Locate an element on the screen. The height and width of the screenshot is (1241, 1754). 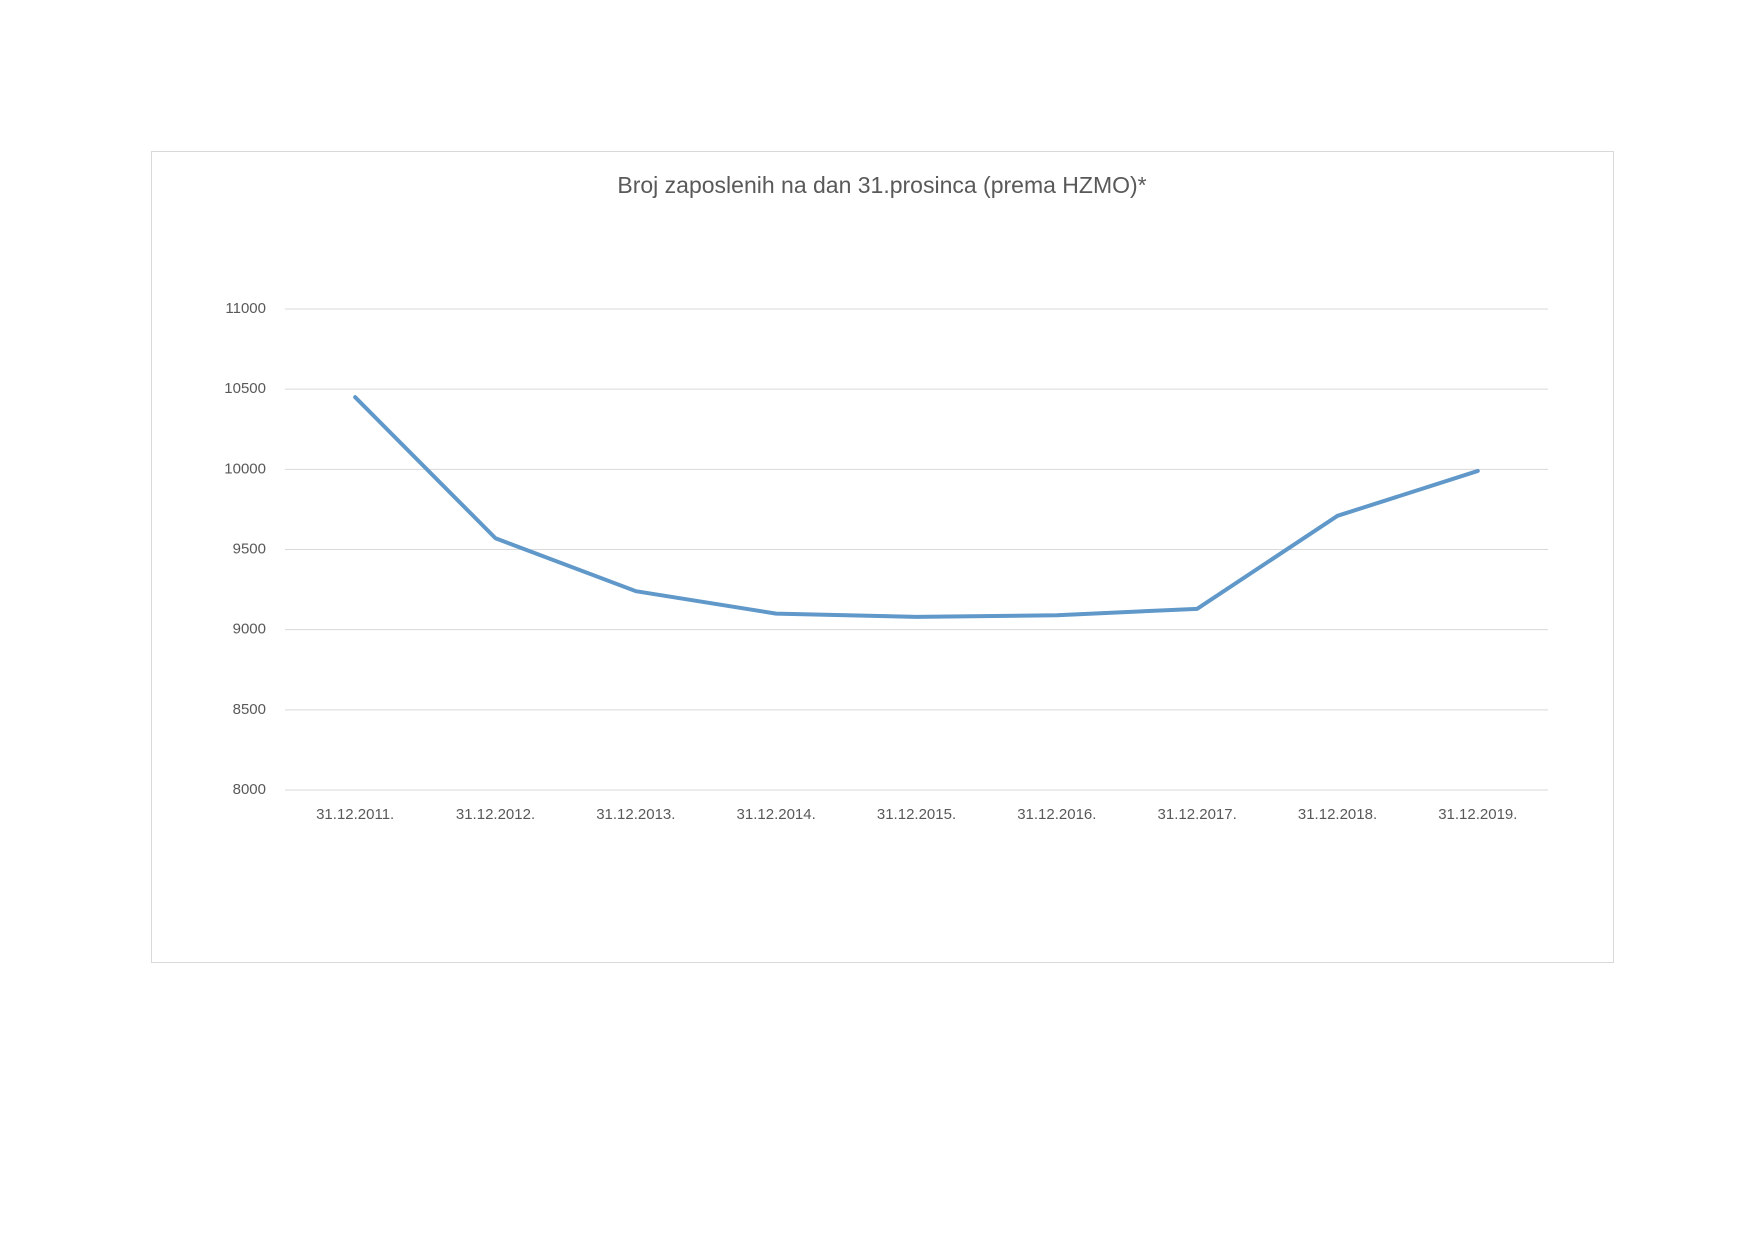
y-tick-label: 9500 is located at coordinates (249, 548).